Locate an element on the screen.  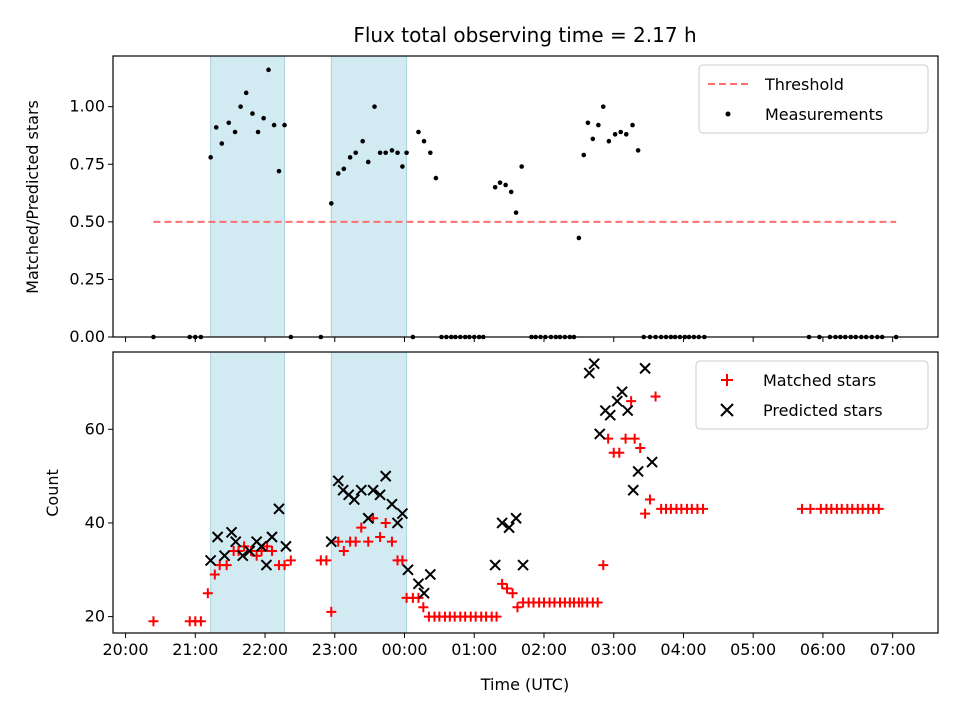
top-legend: Threshold Measurements is located at coordinates (813, 99).